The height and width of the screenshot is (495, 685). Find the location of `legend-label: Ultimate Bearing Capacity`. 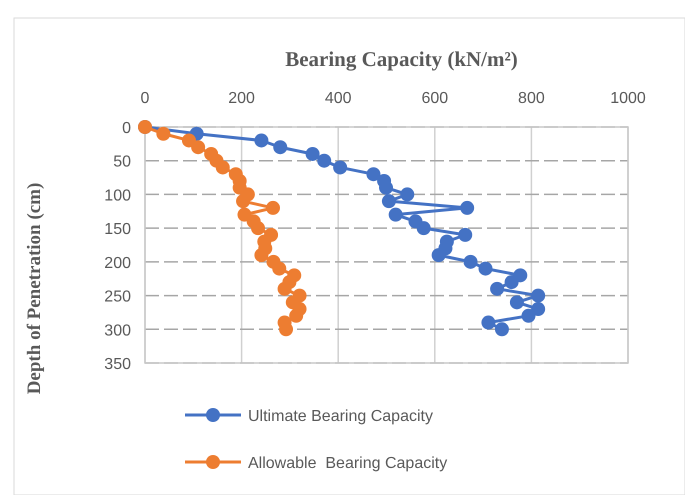

legend-label: Ultimate Bearing Capacity is located at coordinates (340, 416).